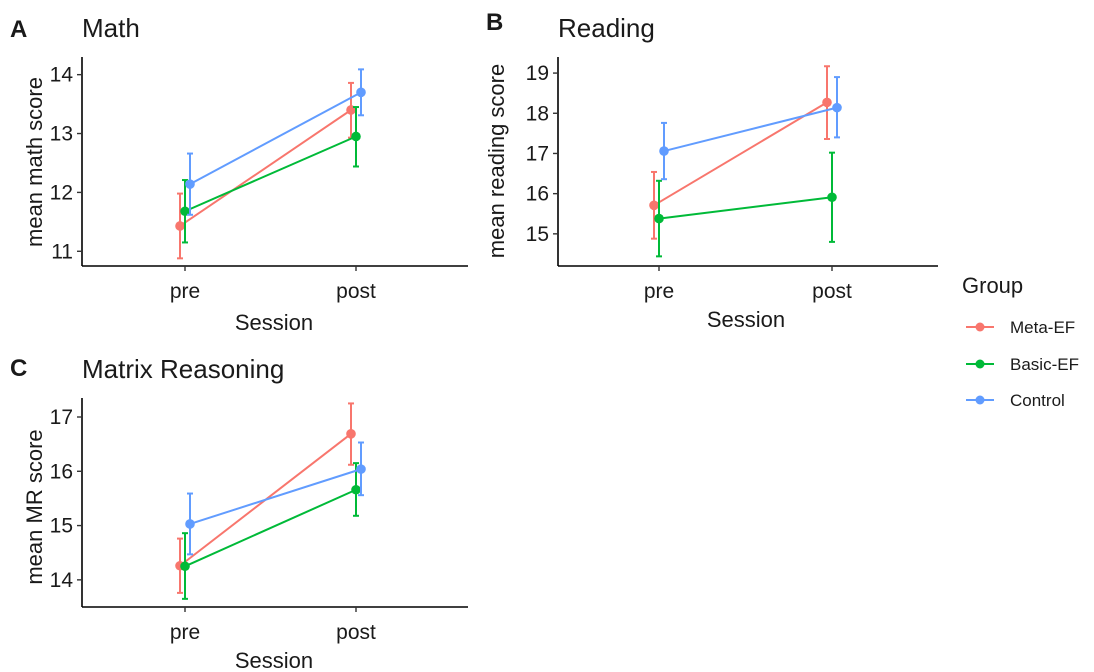  I want to click on legend-item-control: Control, so click(1015, 400).